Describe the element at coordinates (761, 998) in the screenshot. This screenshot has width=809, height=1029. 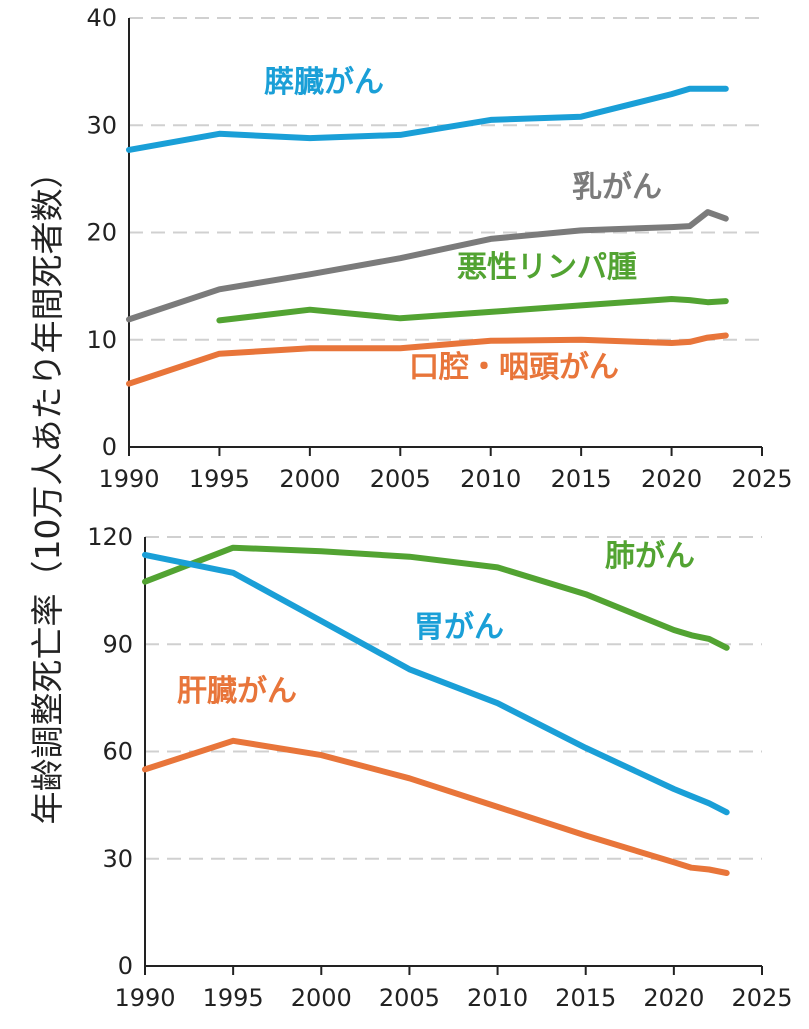
I see `panel-2-x-tick-label: 2025` at that location.